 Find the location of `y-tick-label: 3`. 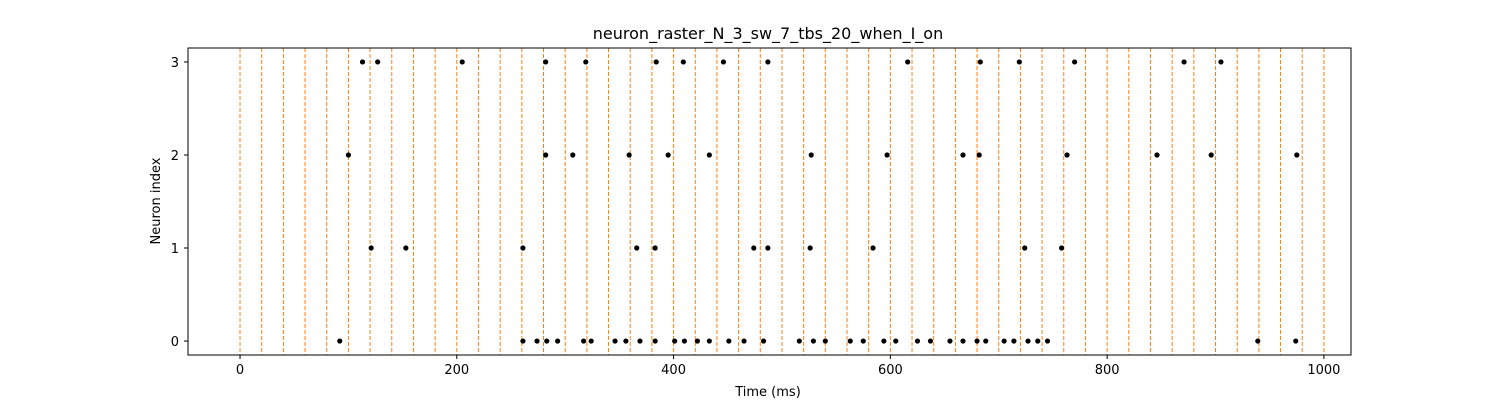

y-tick-label: 3 is located at coordinates (175, 63).